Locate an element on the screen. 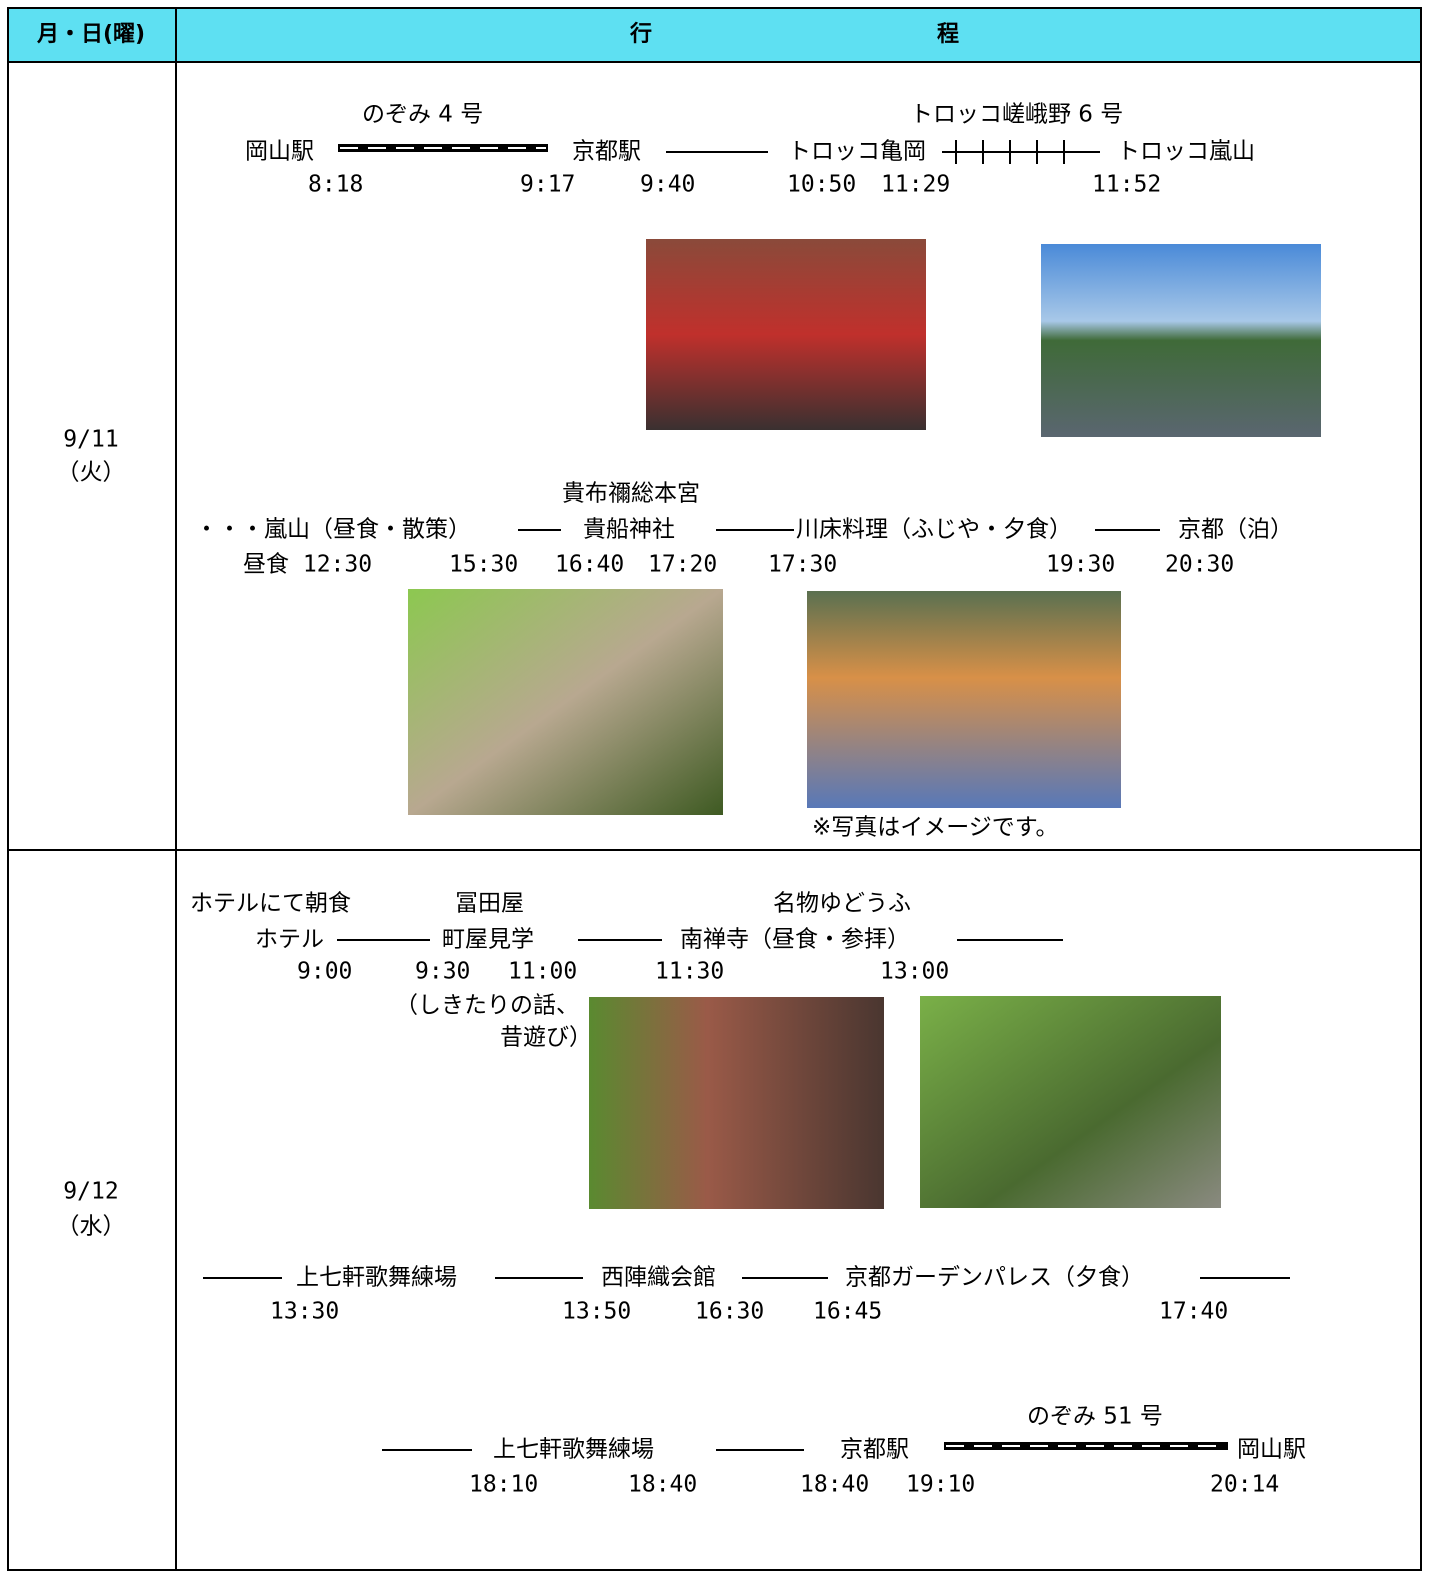 Image resolution: width=1429 pixels, height=1577 pixels. place: のぞみ 51 号 is located at coordinates (1095, 1417).